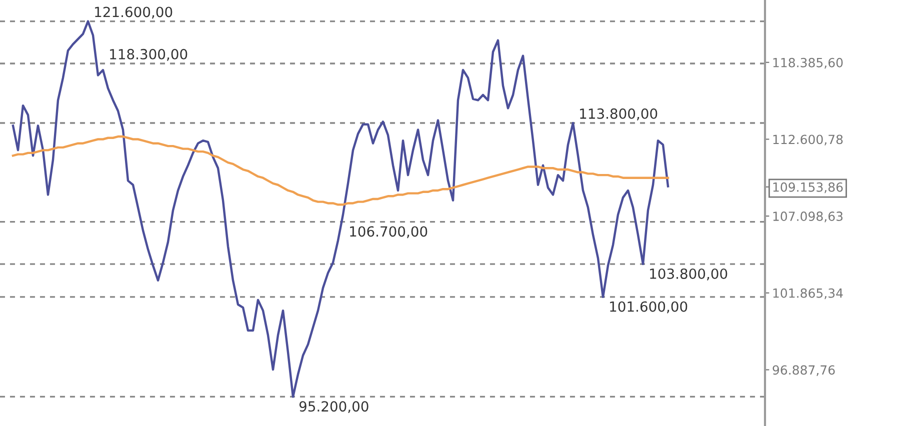 This screenshot has width=910, height=426. I want to click on ref-line-label: 101.600,00, so click(649, 307).